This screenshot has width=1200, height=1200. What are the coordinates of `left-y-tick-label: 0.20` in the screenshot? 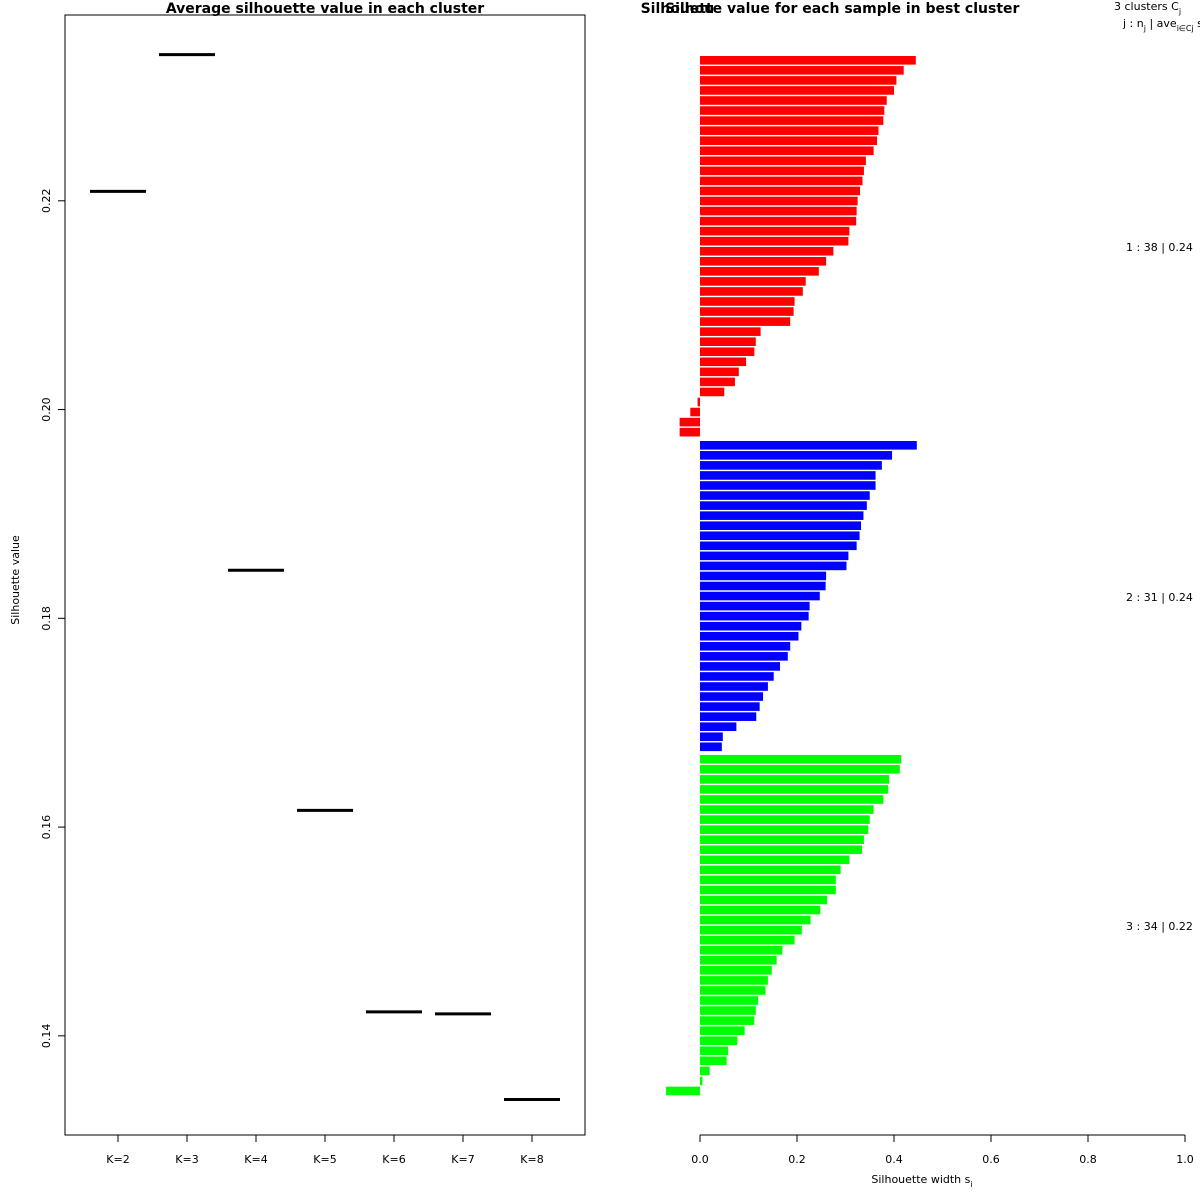 It's located at (46, 409).